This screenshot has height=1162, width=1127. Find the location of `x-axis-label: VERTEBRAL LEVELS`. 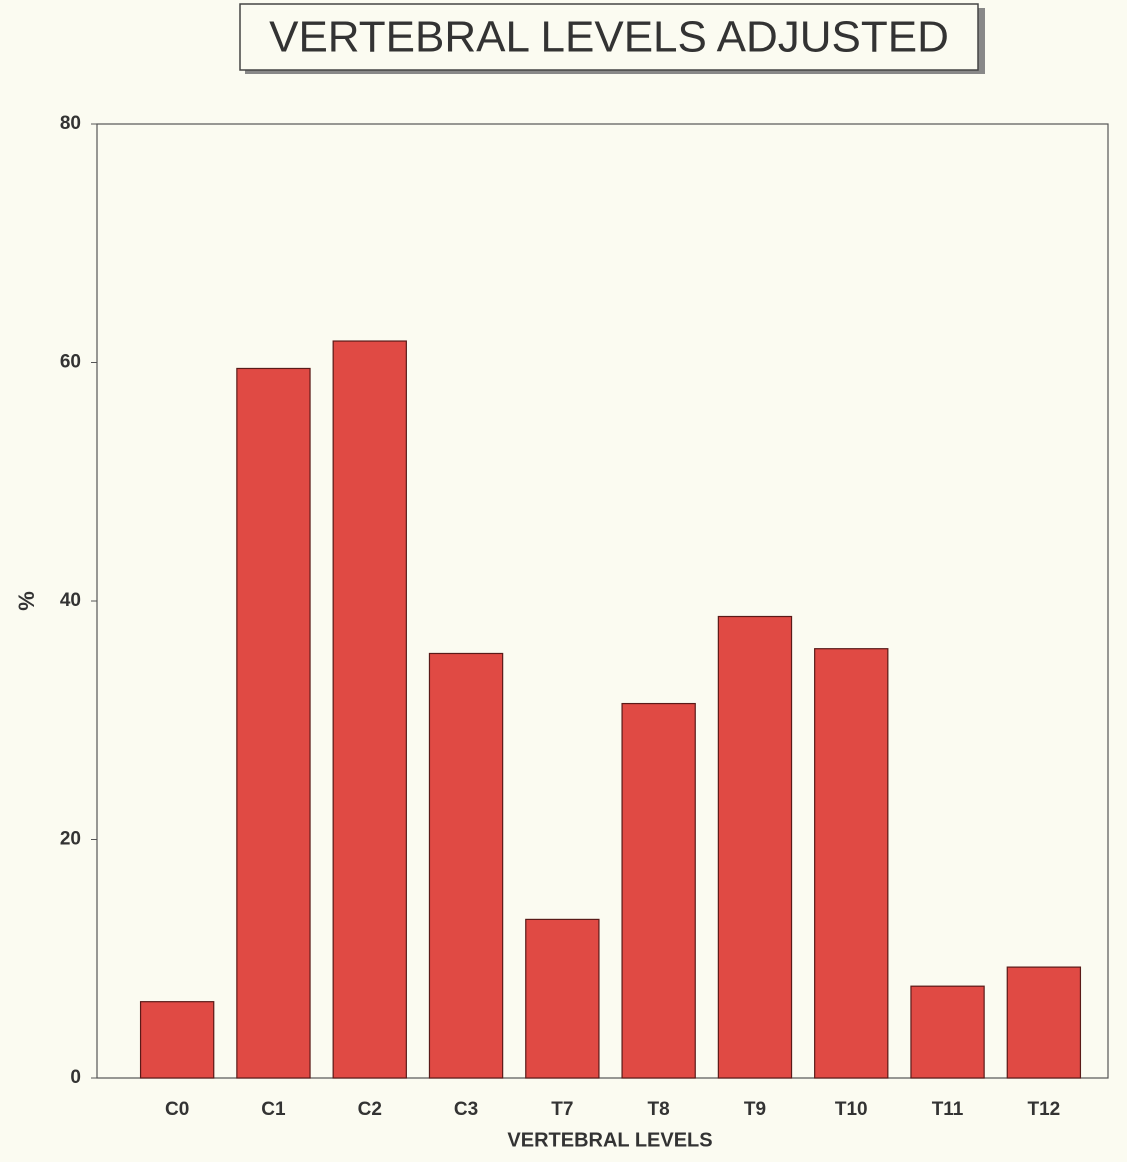

x-axis-label: VERTEBRAL LEVELS is located at coordinates (609, 1140).